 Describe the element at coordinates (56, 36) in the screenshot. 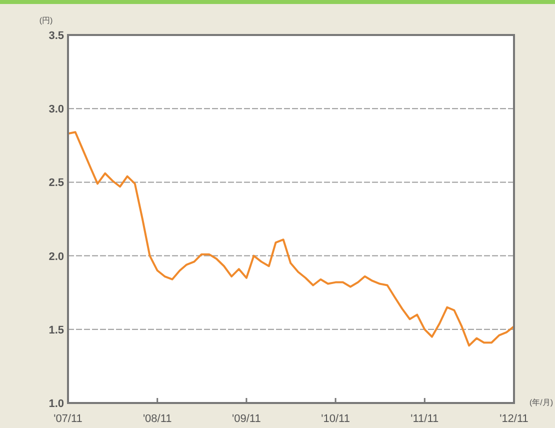

I see `y-tick-label: 3.5` at that location.